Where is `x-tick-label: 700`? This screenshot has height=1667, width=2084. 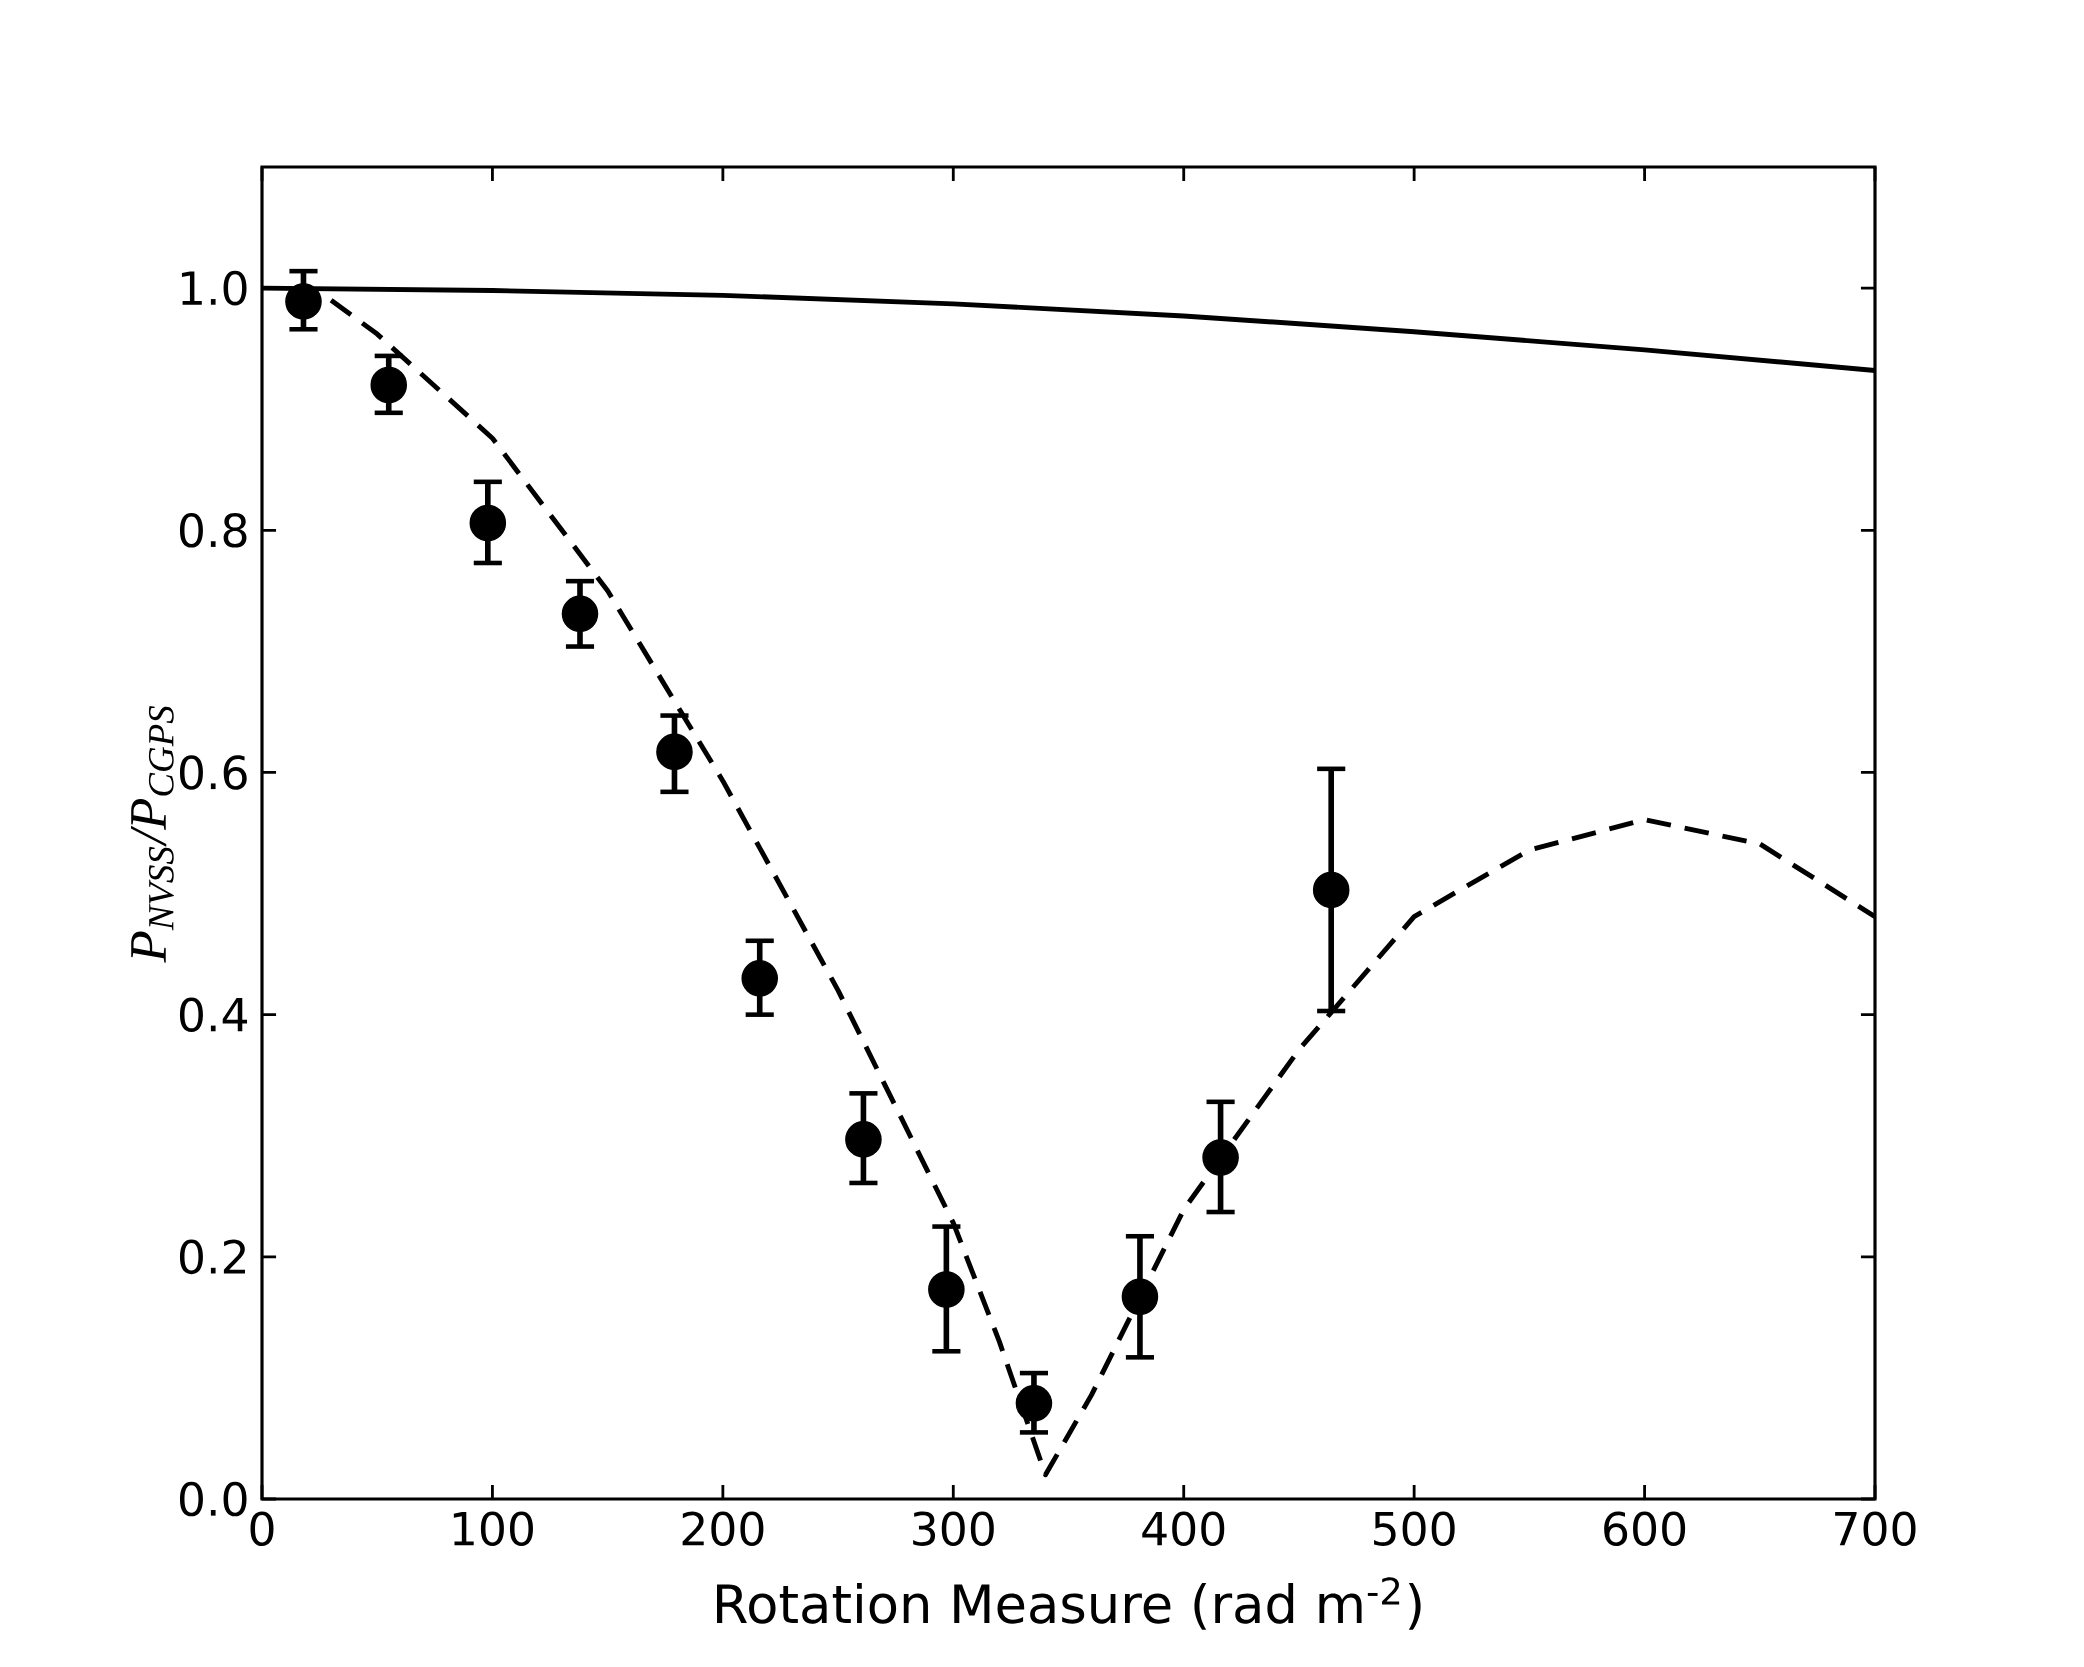 x-tick-label: 700 is located at coordinates (1875, 1528).